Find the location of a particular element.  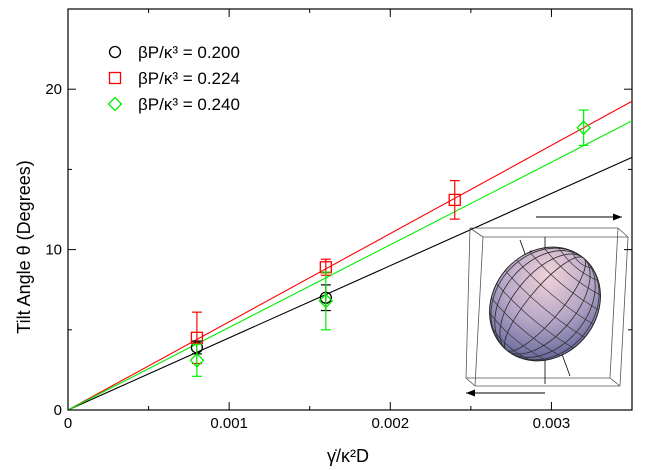

shear-arrowhead-top is located at coordinates (617, 217).